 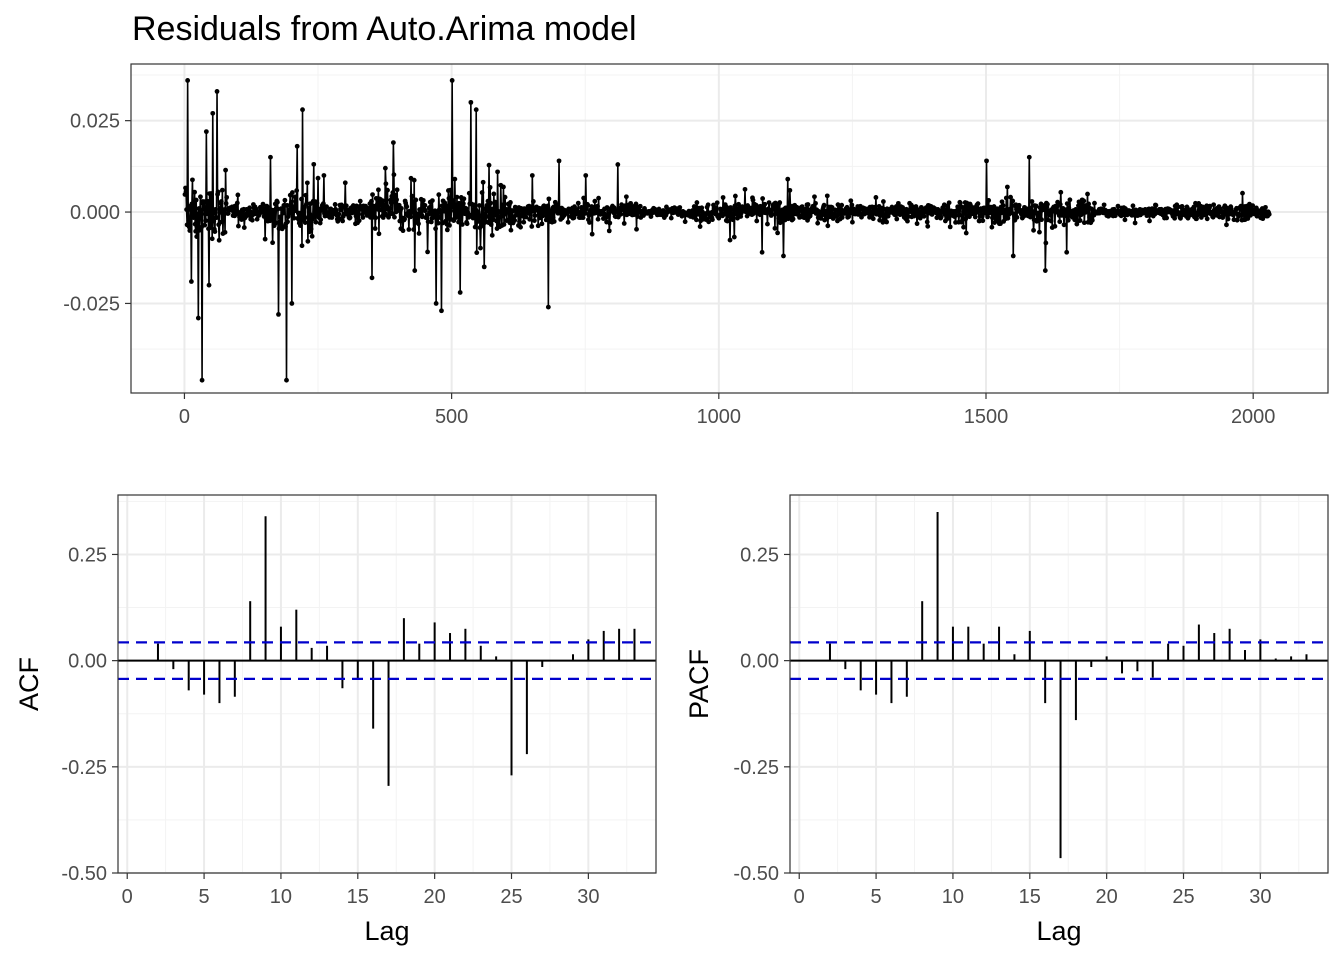 What do you see at coordinates (84, 768) in the screenshot?
I see `acf-y-tick-label: -0.25` at bounding box center [84, 768].